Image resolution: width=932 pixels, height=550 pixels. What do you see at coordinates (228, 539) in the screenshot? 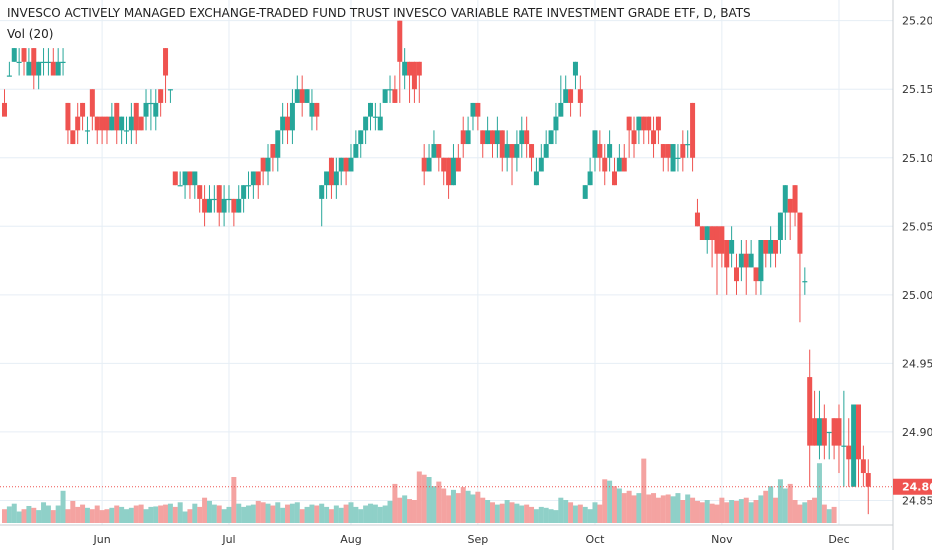
I see `x-tick-label: Jul` at bounding box center [228, 539].